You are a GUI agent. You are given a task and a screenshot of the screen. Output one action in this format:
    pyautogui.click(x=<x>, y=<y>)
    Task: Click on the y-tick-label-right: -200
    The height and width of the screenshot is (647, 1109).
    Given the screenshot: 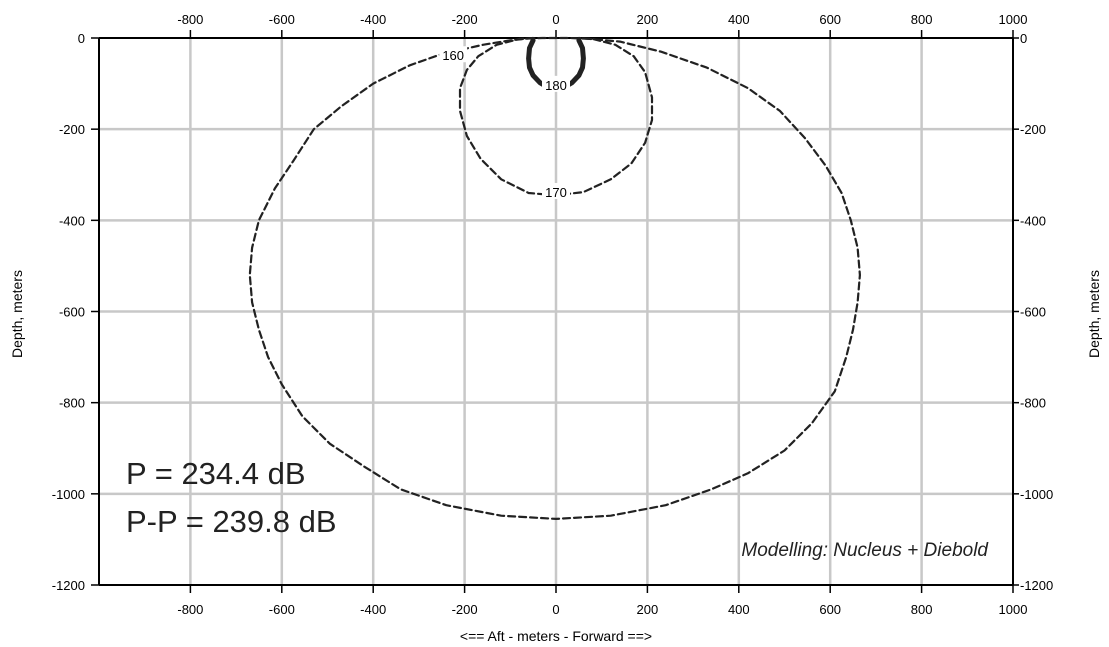 What is the action you would take?
    pyautogui.click(x=1033, y=129)
    